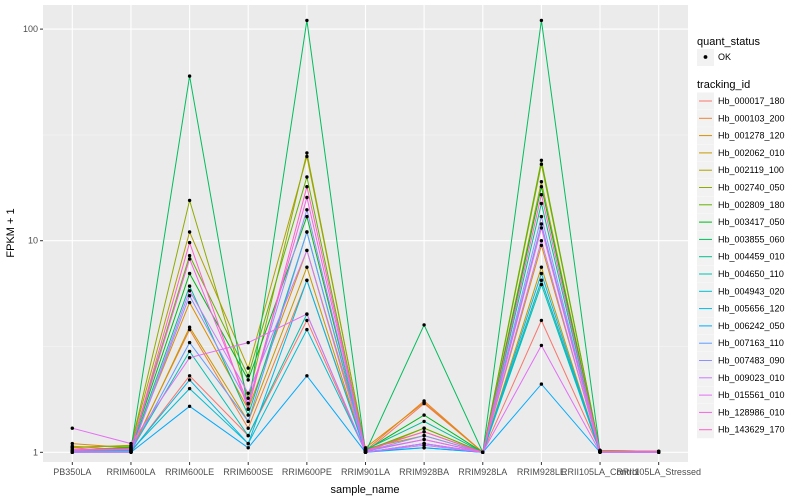 This screenshot has width=800, height=500. Describe the element at coordinates (751, 170) in the screenshot. I see `color-legend-label: Hb_002119_100` at that location.